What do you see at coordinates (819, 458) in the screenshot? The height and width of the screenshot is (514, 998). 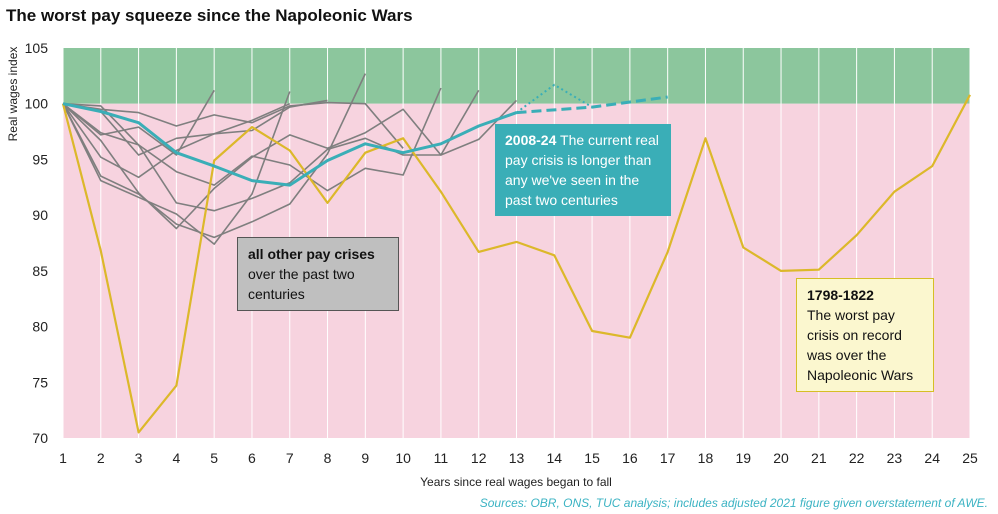 I see `x-tick-label: 21` at bounding box center [819, 458].